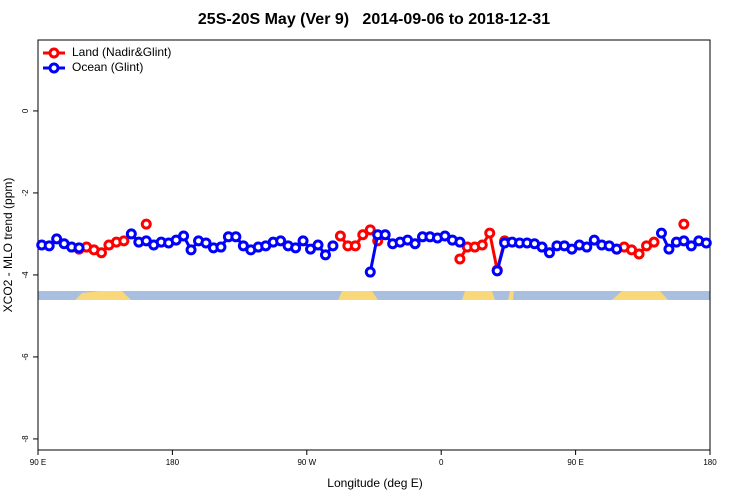 The width and height of the screenshot is (750, 500). I want to click on x-axis-label: Longitude (deg E), so click(374, 483).